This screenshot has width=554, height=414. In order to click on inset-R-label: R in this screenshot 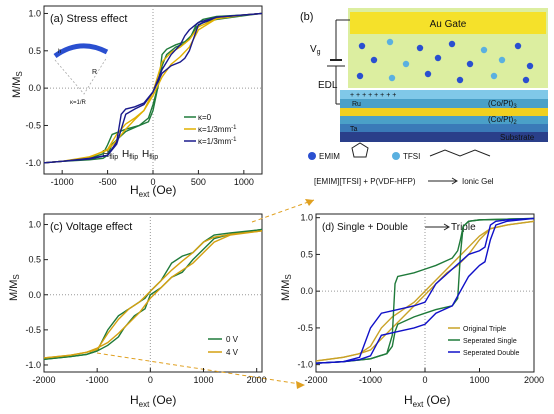, I will do `click(94, 72)`.